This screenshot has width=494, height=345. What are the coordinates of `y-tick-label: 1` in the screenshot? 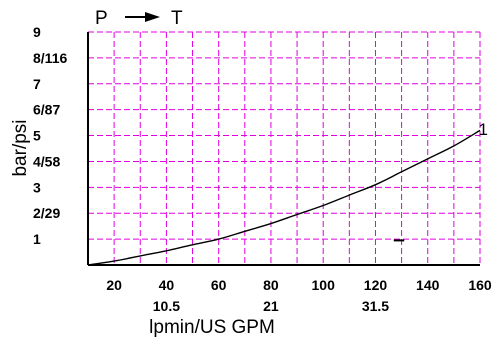 It's located at (37, 239).